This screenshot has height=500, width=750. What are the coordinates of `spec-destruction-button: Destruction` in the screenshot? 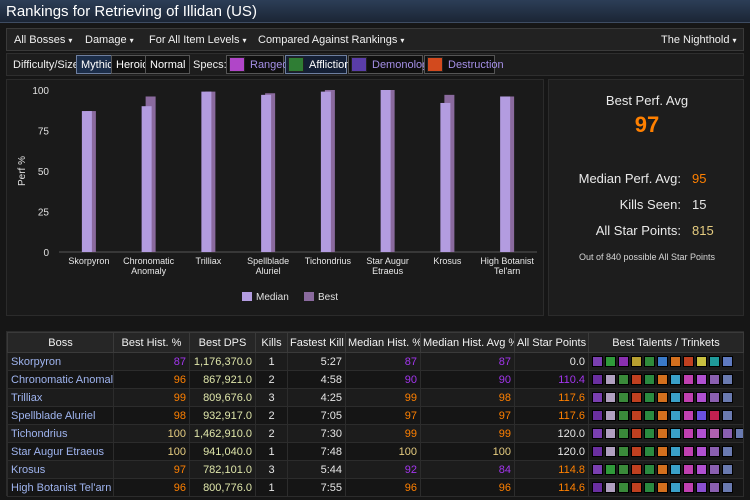 It's located at (464, 64).